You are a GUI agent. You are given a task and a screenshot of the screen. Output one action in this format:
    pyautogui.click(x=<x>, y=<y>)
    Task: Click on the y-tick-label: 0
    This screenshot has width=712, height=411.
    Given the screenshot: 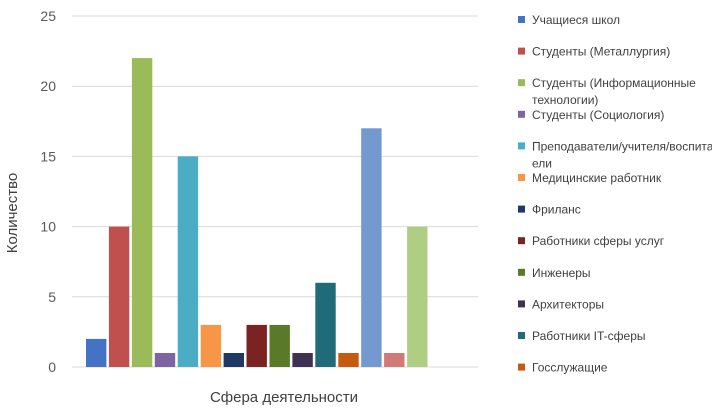 What is the action you would take?
    pyautogui.click(x=52, y=367)
    